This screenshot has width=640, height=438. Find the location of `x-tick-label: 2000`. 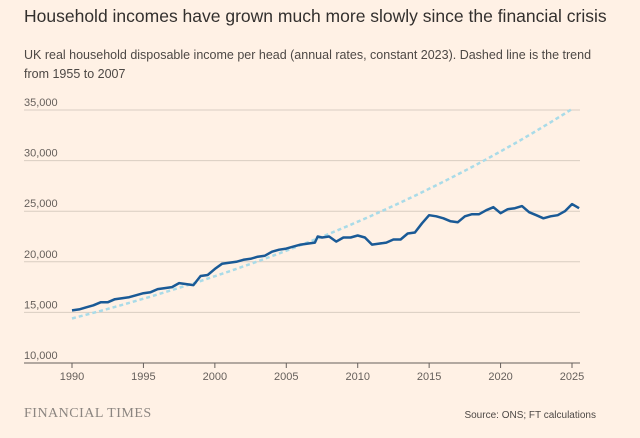

x-tick-label: 2000 is located at coordinates (215, 377).